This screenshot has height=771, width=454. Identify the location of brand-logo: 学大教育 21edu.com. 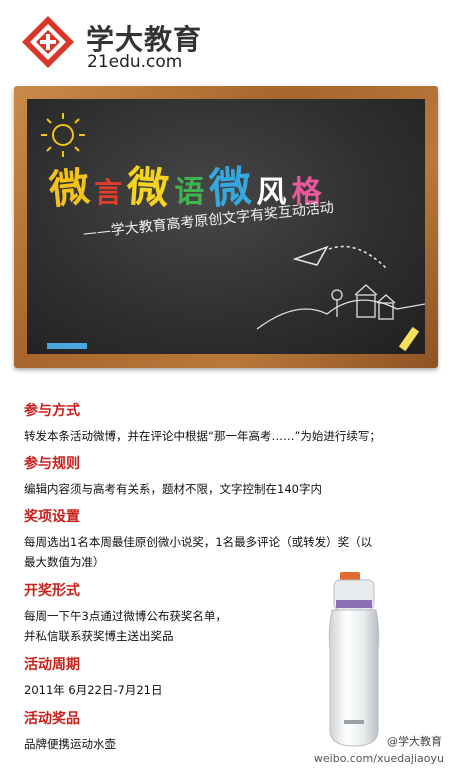
(130, 42).